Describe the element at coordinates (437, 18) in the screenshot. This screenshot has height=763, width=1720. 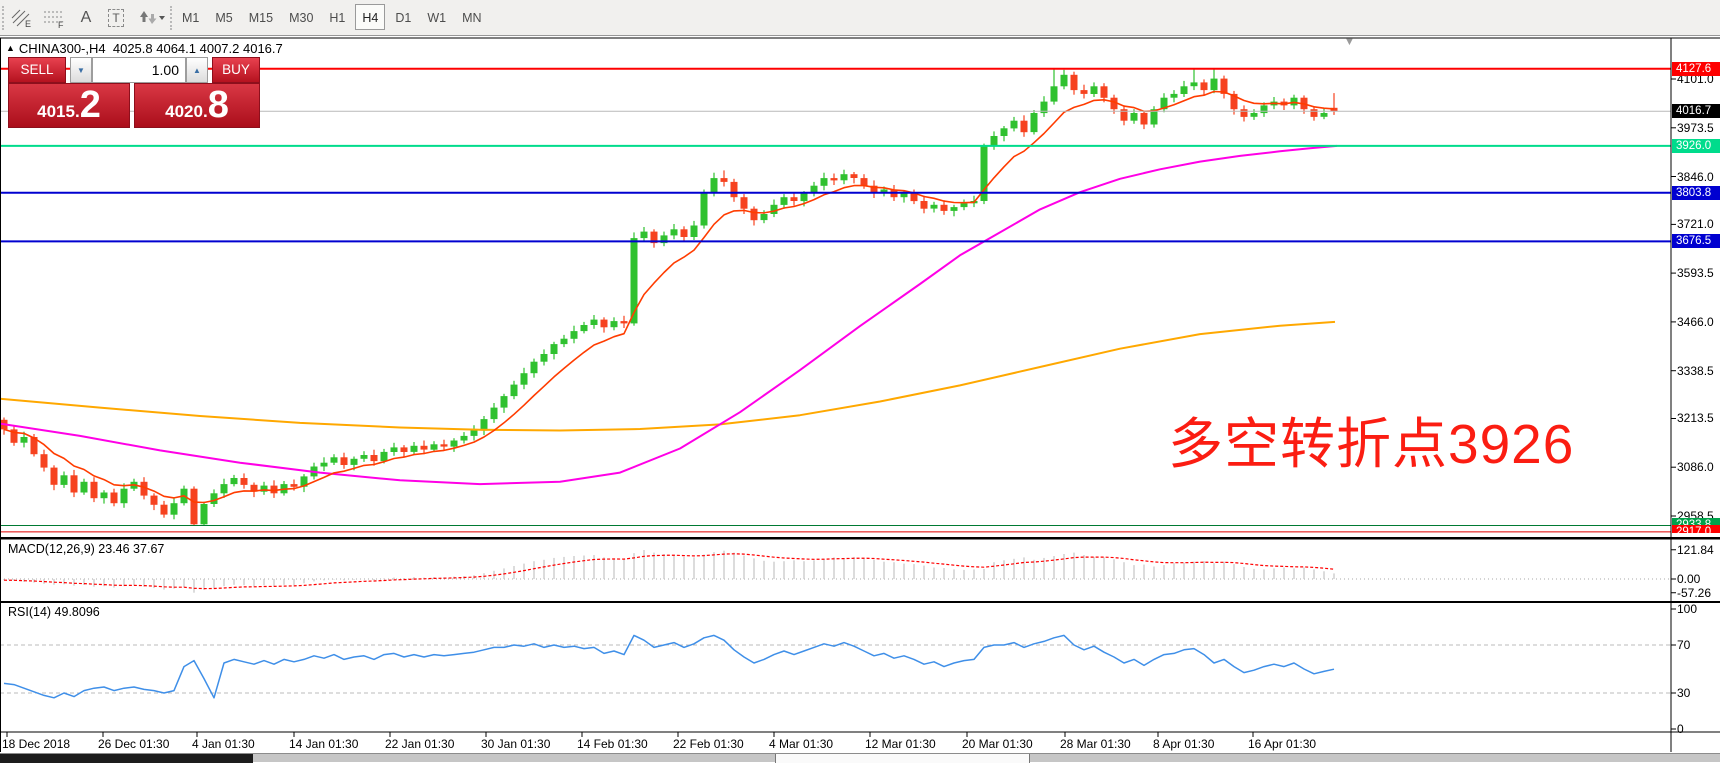
I see `timeframe-button-w1: W1` at that location.